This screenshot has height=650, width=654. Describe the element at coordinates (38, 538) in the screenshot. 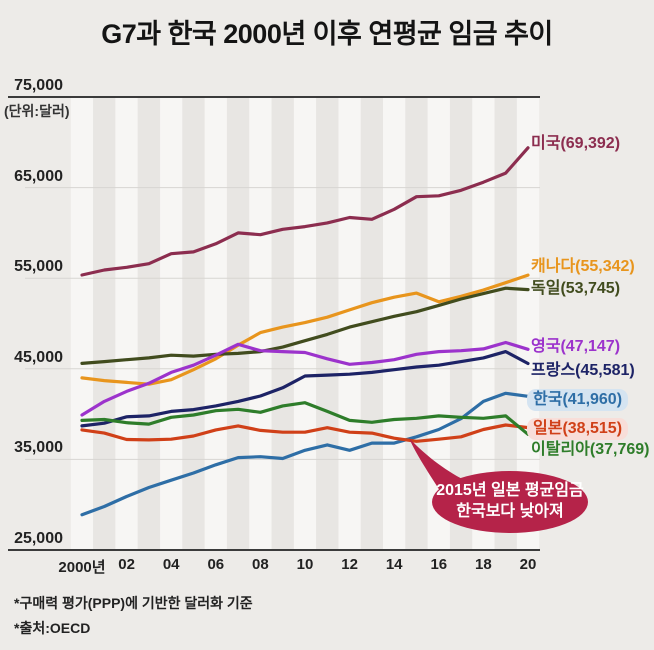

I see `y-tick-label: 25,000` at that location.